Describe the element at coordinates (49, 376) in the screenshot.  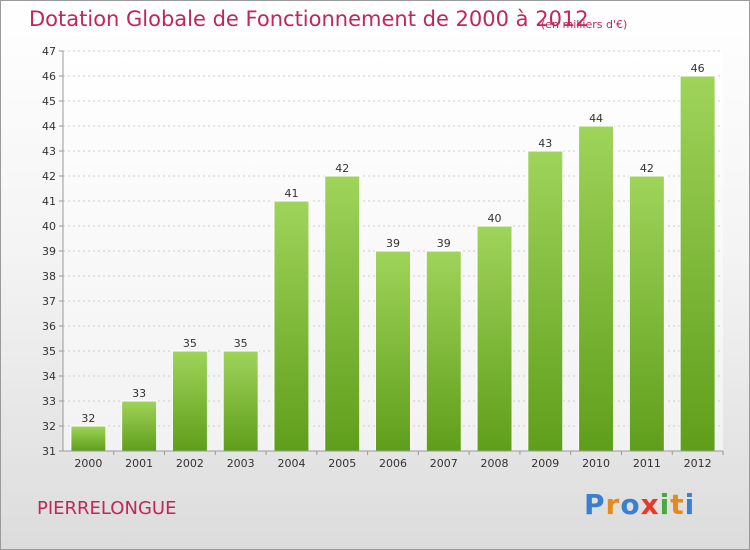
I see `y-tick-label: 34` at that location.